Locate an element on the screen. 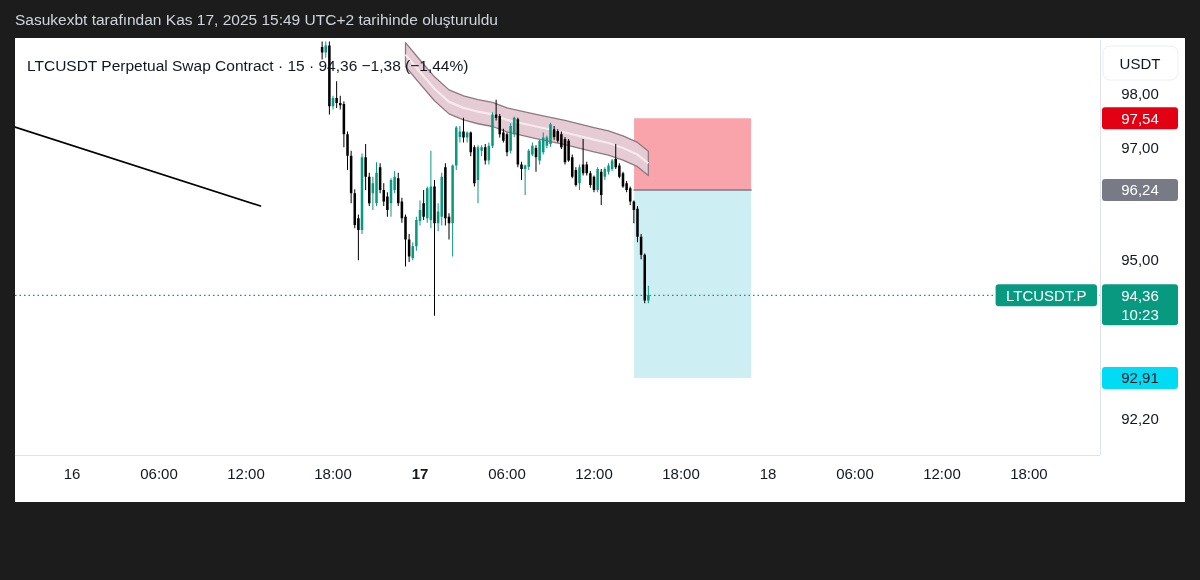  x-tick-label: 17 is located at coordinates (420, 473).